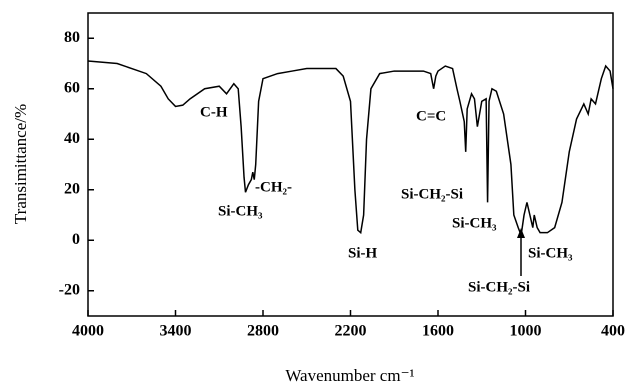  I want to click on y-tick-label: 40, so click(72, 138).